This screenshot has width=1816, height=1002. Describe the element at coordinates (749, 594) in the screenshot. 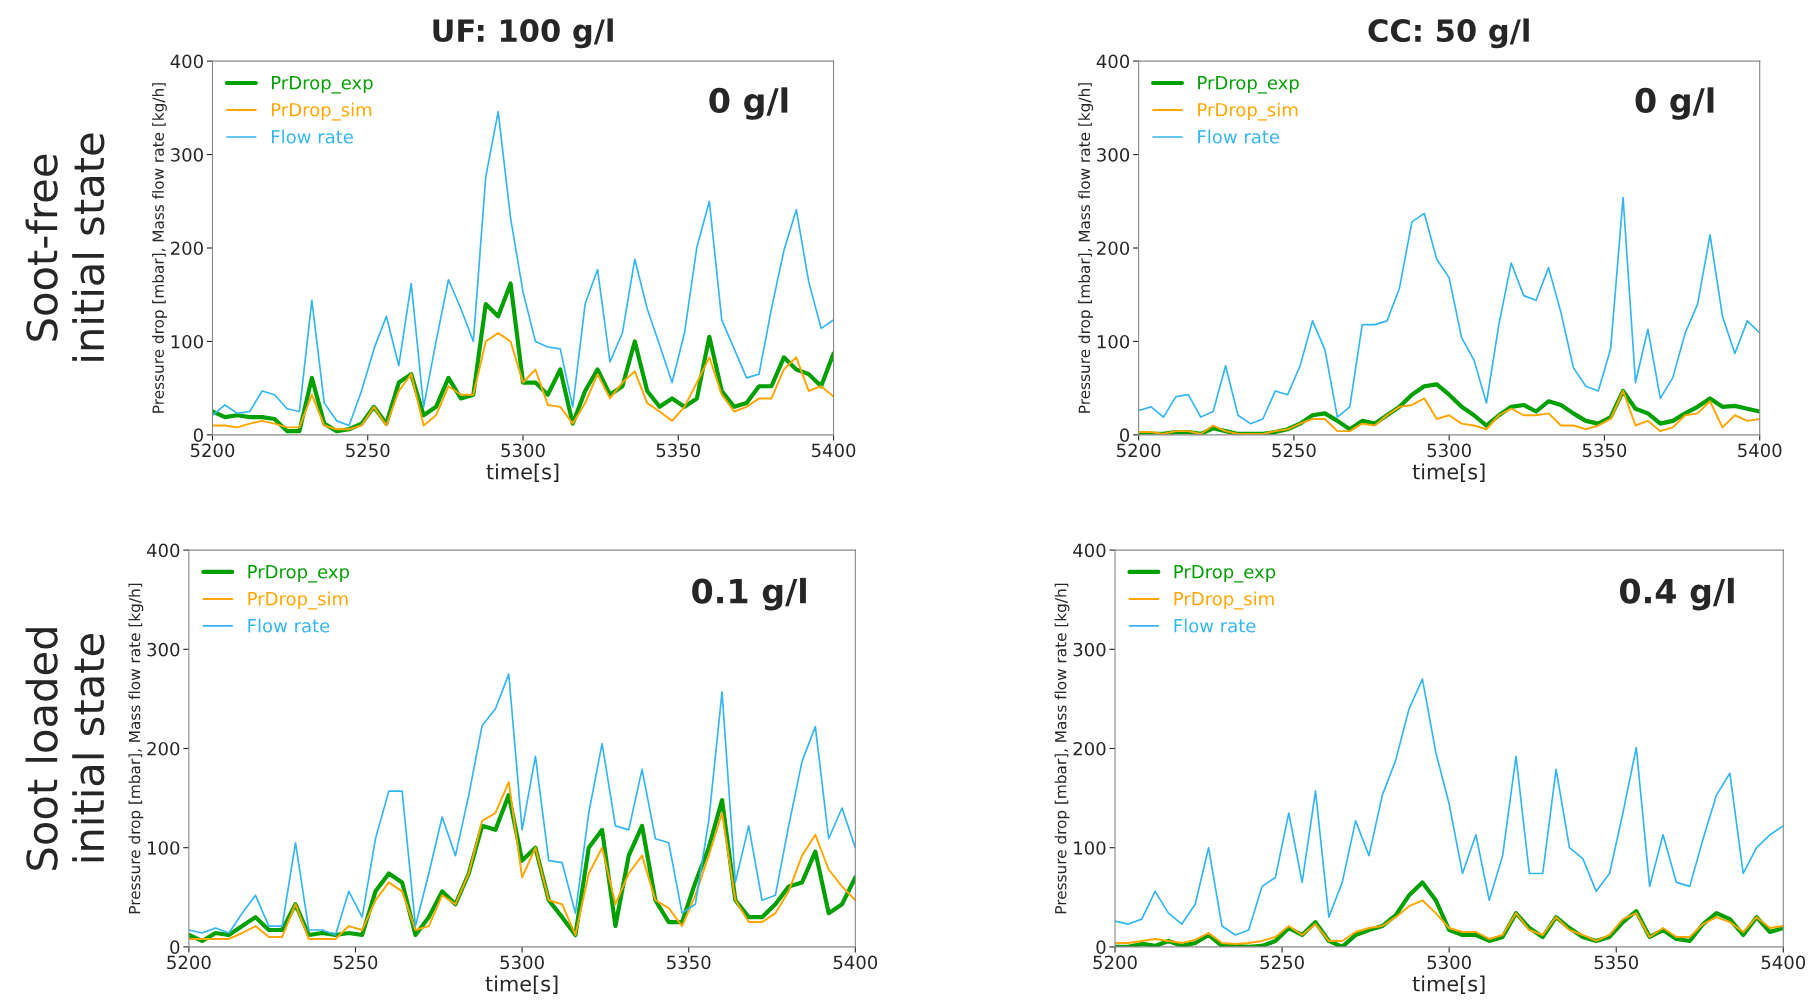

I see `annotation: 0.1 g/l` at that location.